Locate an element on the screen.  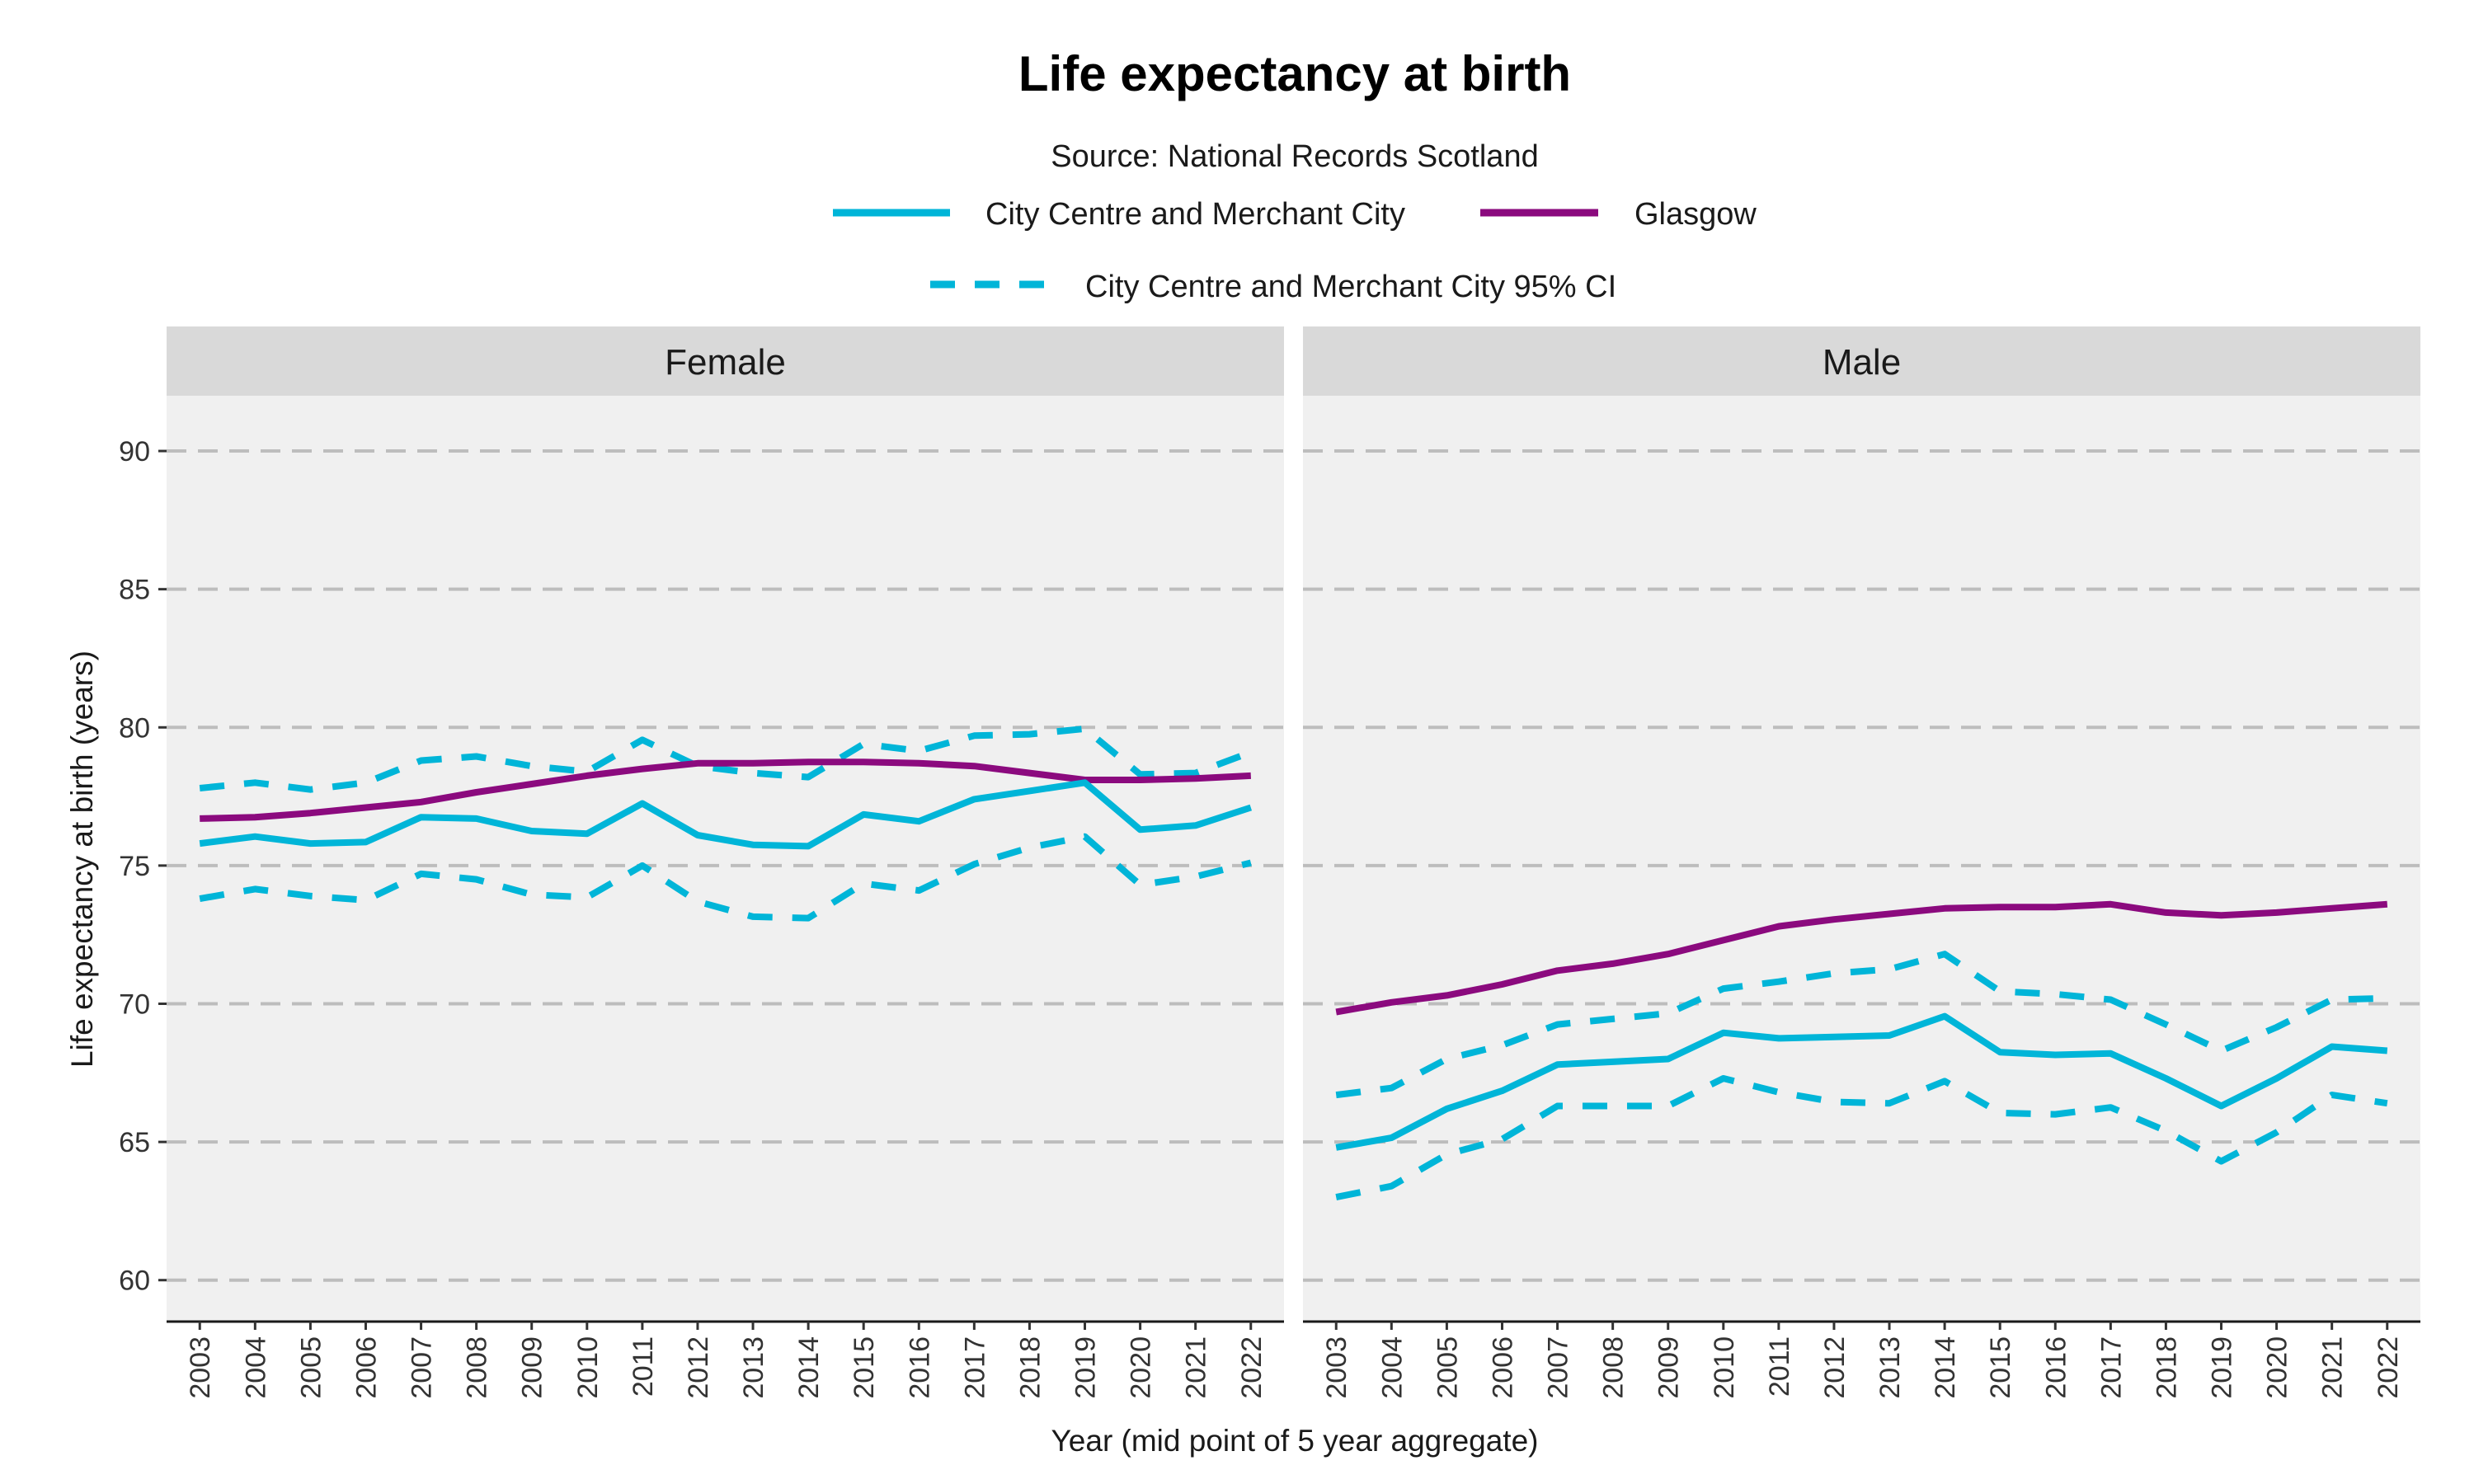
male-ci-lower-line is located at coordinates (1861, 1138).